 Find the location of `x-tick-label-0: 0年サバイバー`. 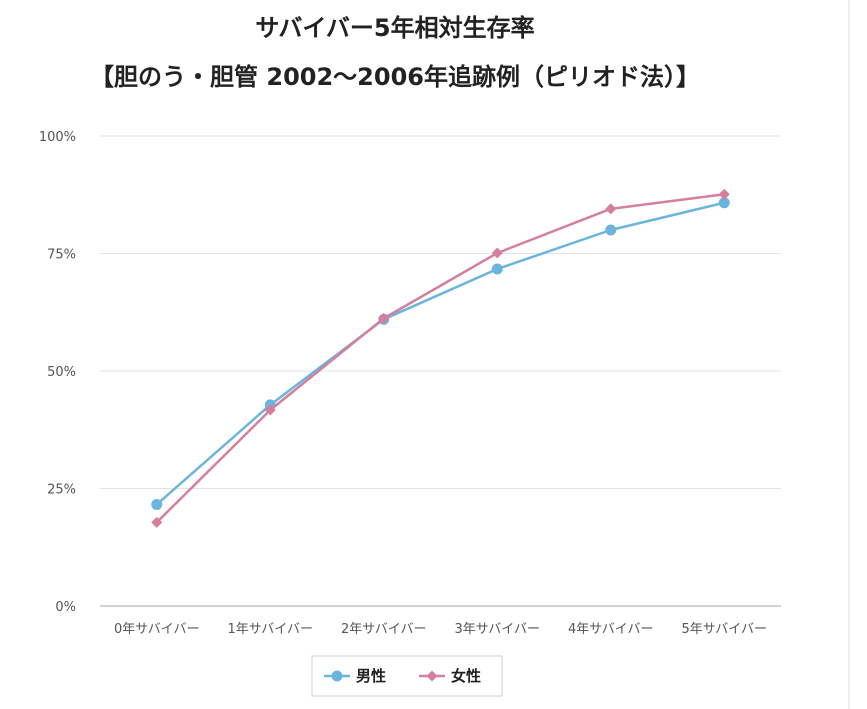

x-tick-label-0: 0年サバイバー is located at coordinates (157, 629).